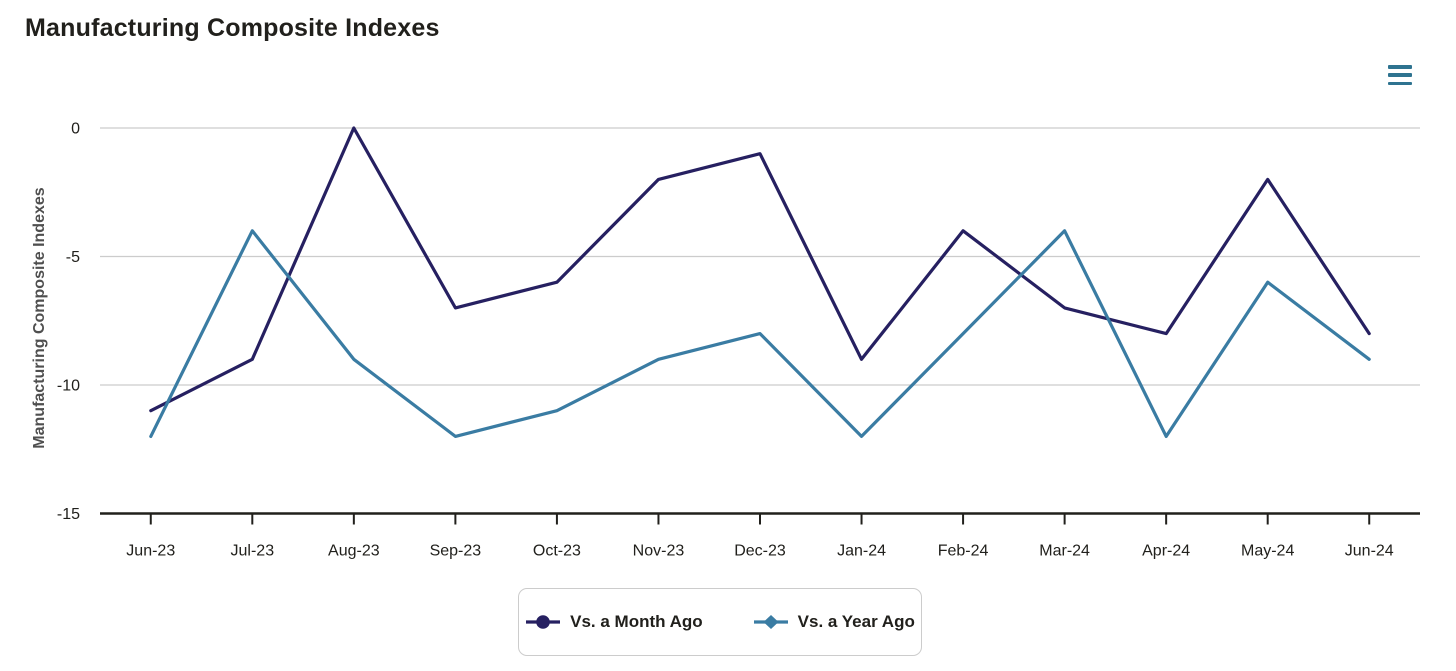 This screenshot has height=671, width=1456. I want to click on y-axis-tick-label: -5, so click(73, 257).